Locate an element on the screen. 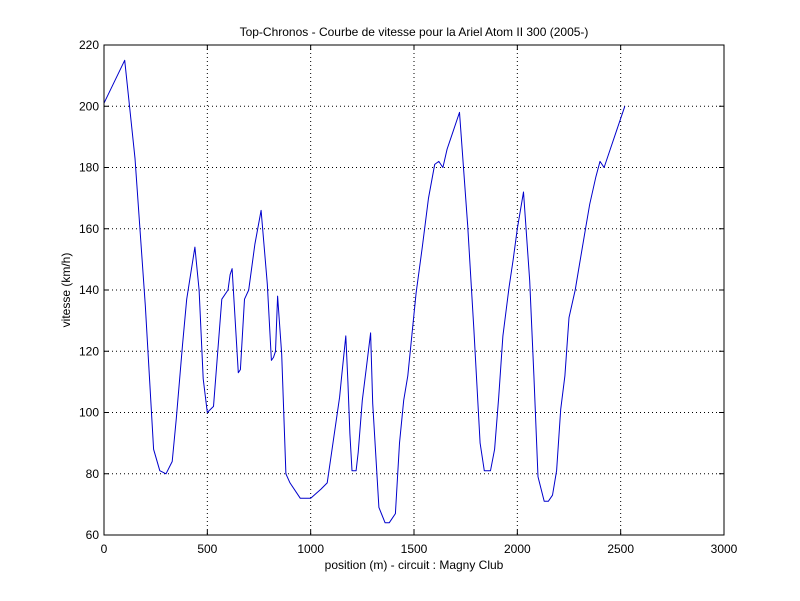 This screenshot has width=800, height=601. x-tick-label: 500 is located at coordinates (207, 549).